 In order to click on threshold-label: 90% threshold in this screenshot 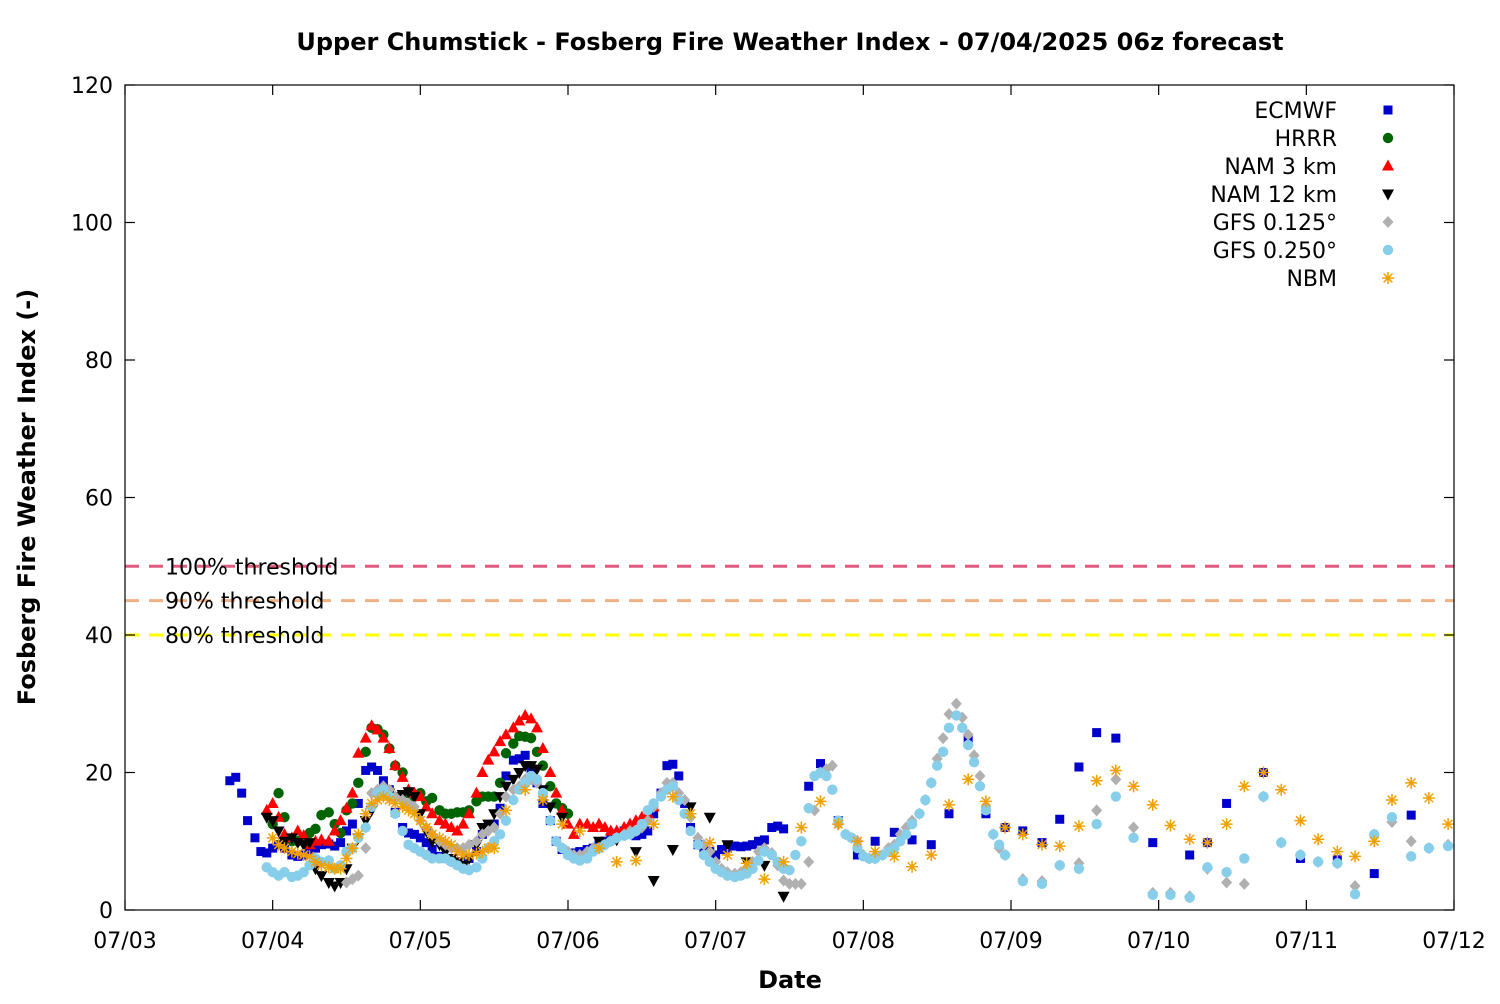, I will do `click(245, 602)`.